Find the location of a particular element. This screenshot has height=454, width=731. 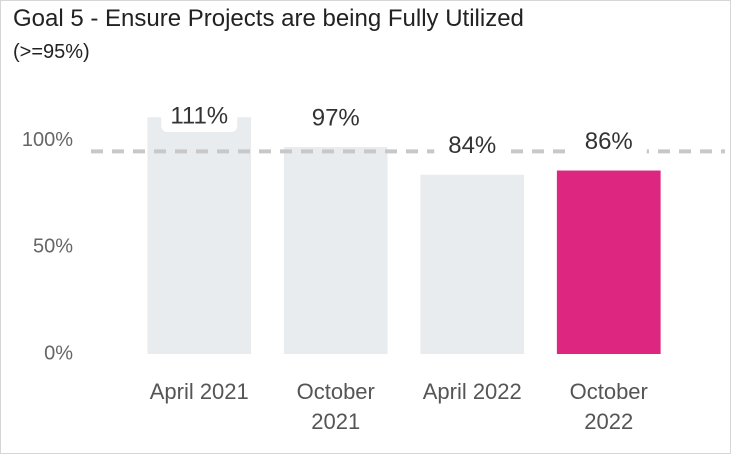

value-label: 86% is located at coordinates (609, 141).